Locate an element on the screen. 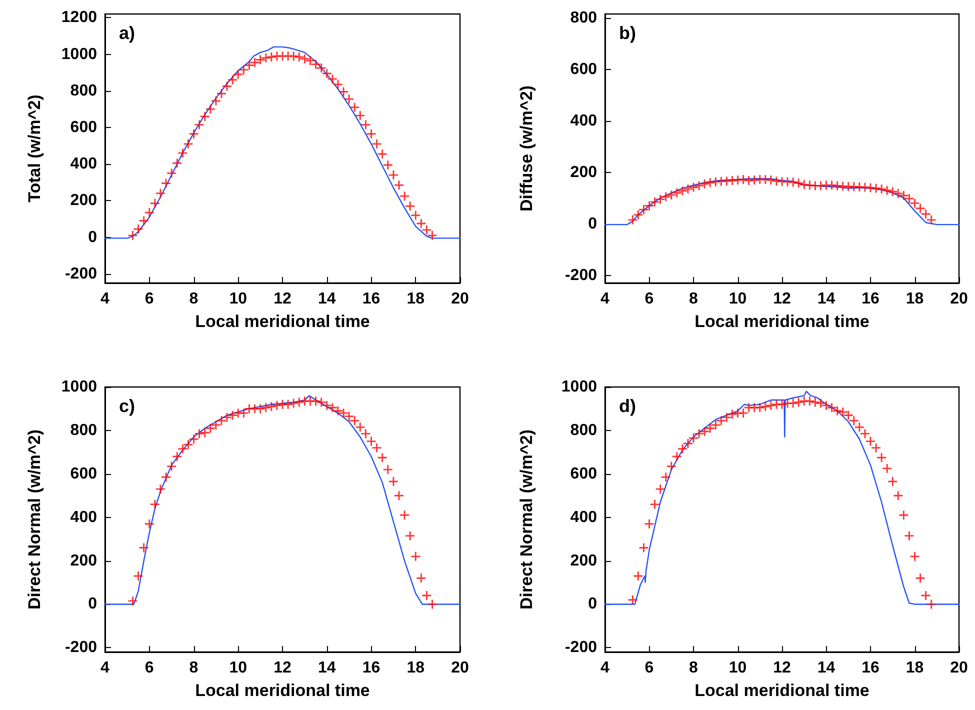 This screenshot has width=975, height=710. annotation: d) is located at coordinates (627, 406).